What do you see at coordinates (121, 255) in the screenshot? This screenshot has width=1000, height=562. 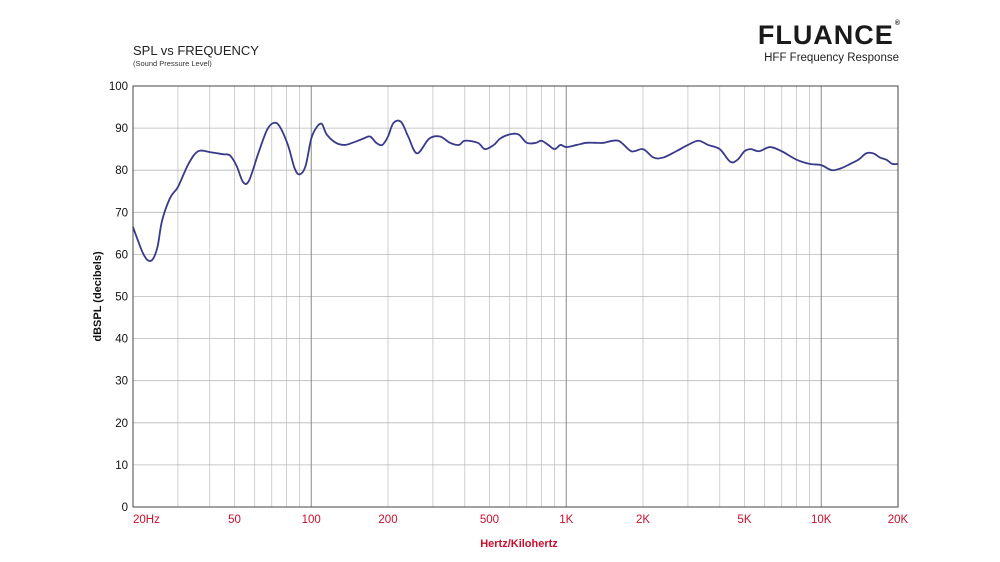 I see `y-tick-label: 60` at bounding box center [121, 255].